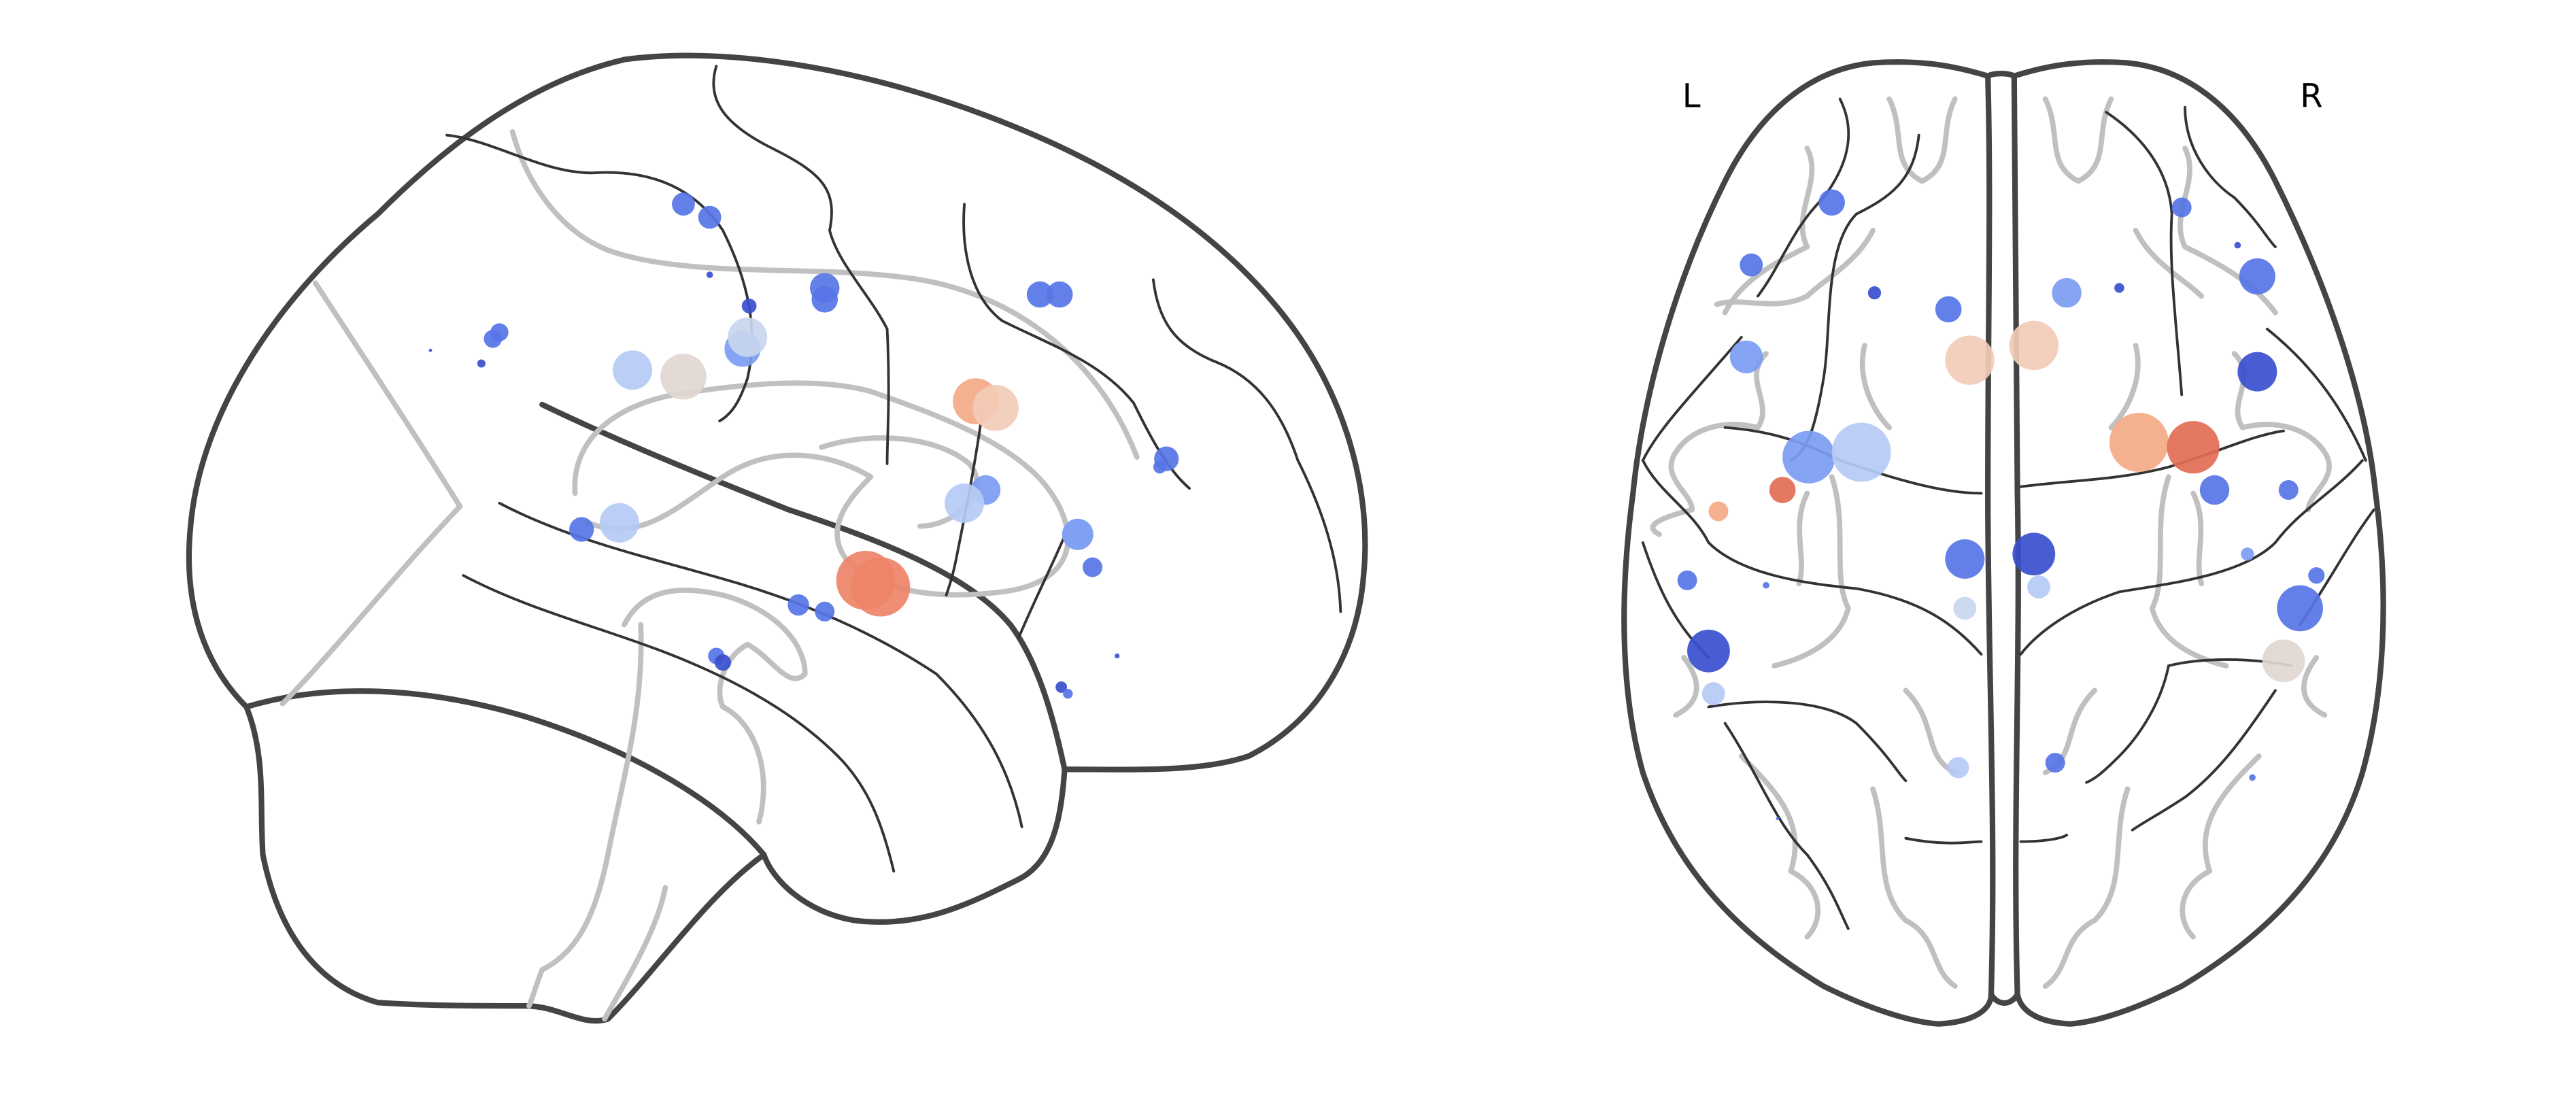 The width and height of the screenshot is (2576, 1118). Describe the element at coordinates (2311, 97) in the screenshot. I see `right-hemisphere-label: R` at that location.